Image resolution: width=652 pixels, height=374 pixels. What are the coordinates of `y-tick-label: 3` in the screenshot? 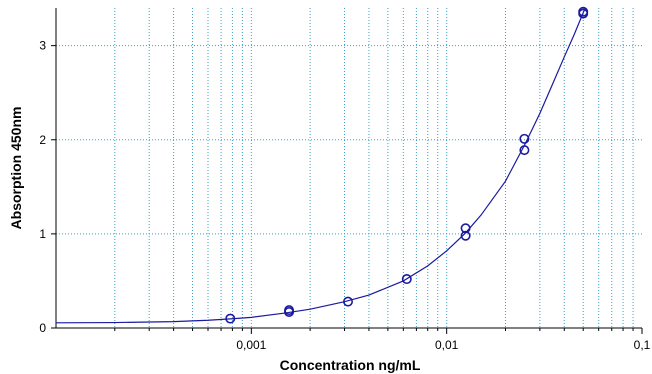 It's located at (42, 46).